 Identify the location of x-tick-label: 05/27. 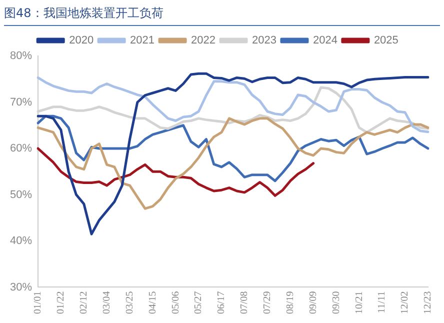
(198, 302).